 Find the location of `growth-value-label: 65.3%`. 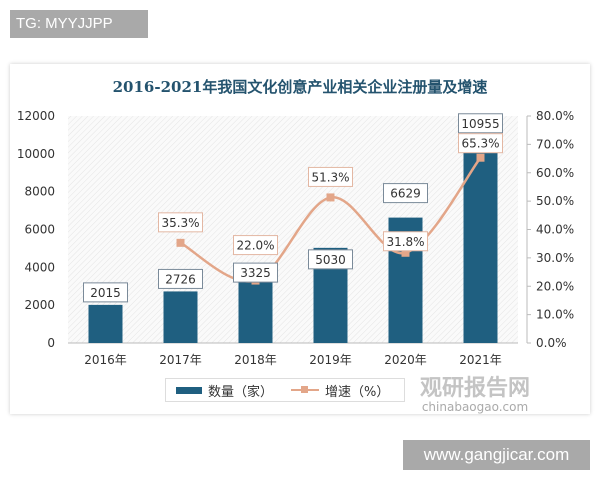

growth-value-label: 65.3% is located at coordinates (480, 144).